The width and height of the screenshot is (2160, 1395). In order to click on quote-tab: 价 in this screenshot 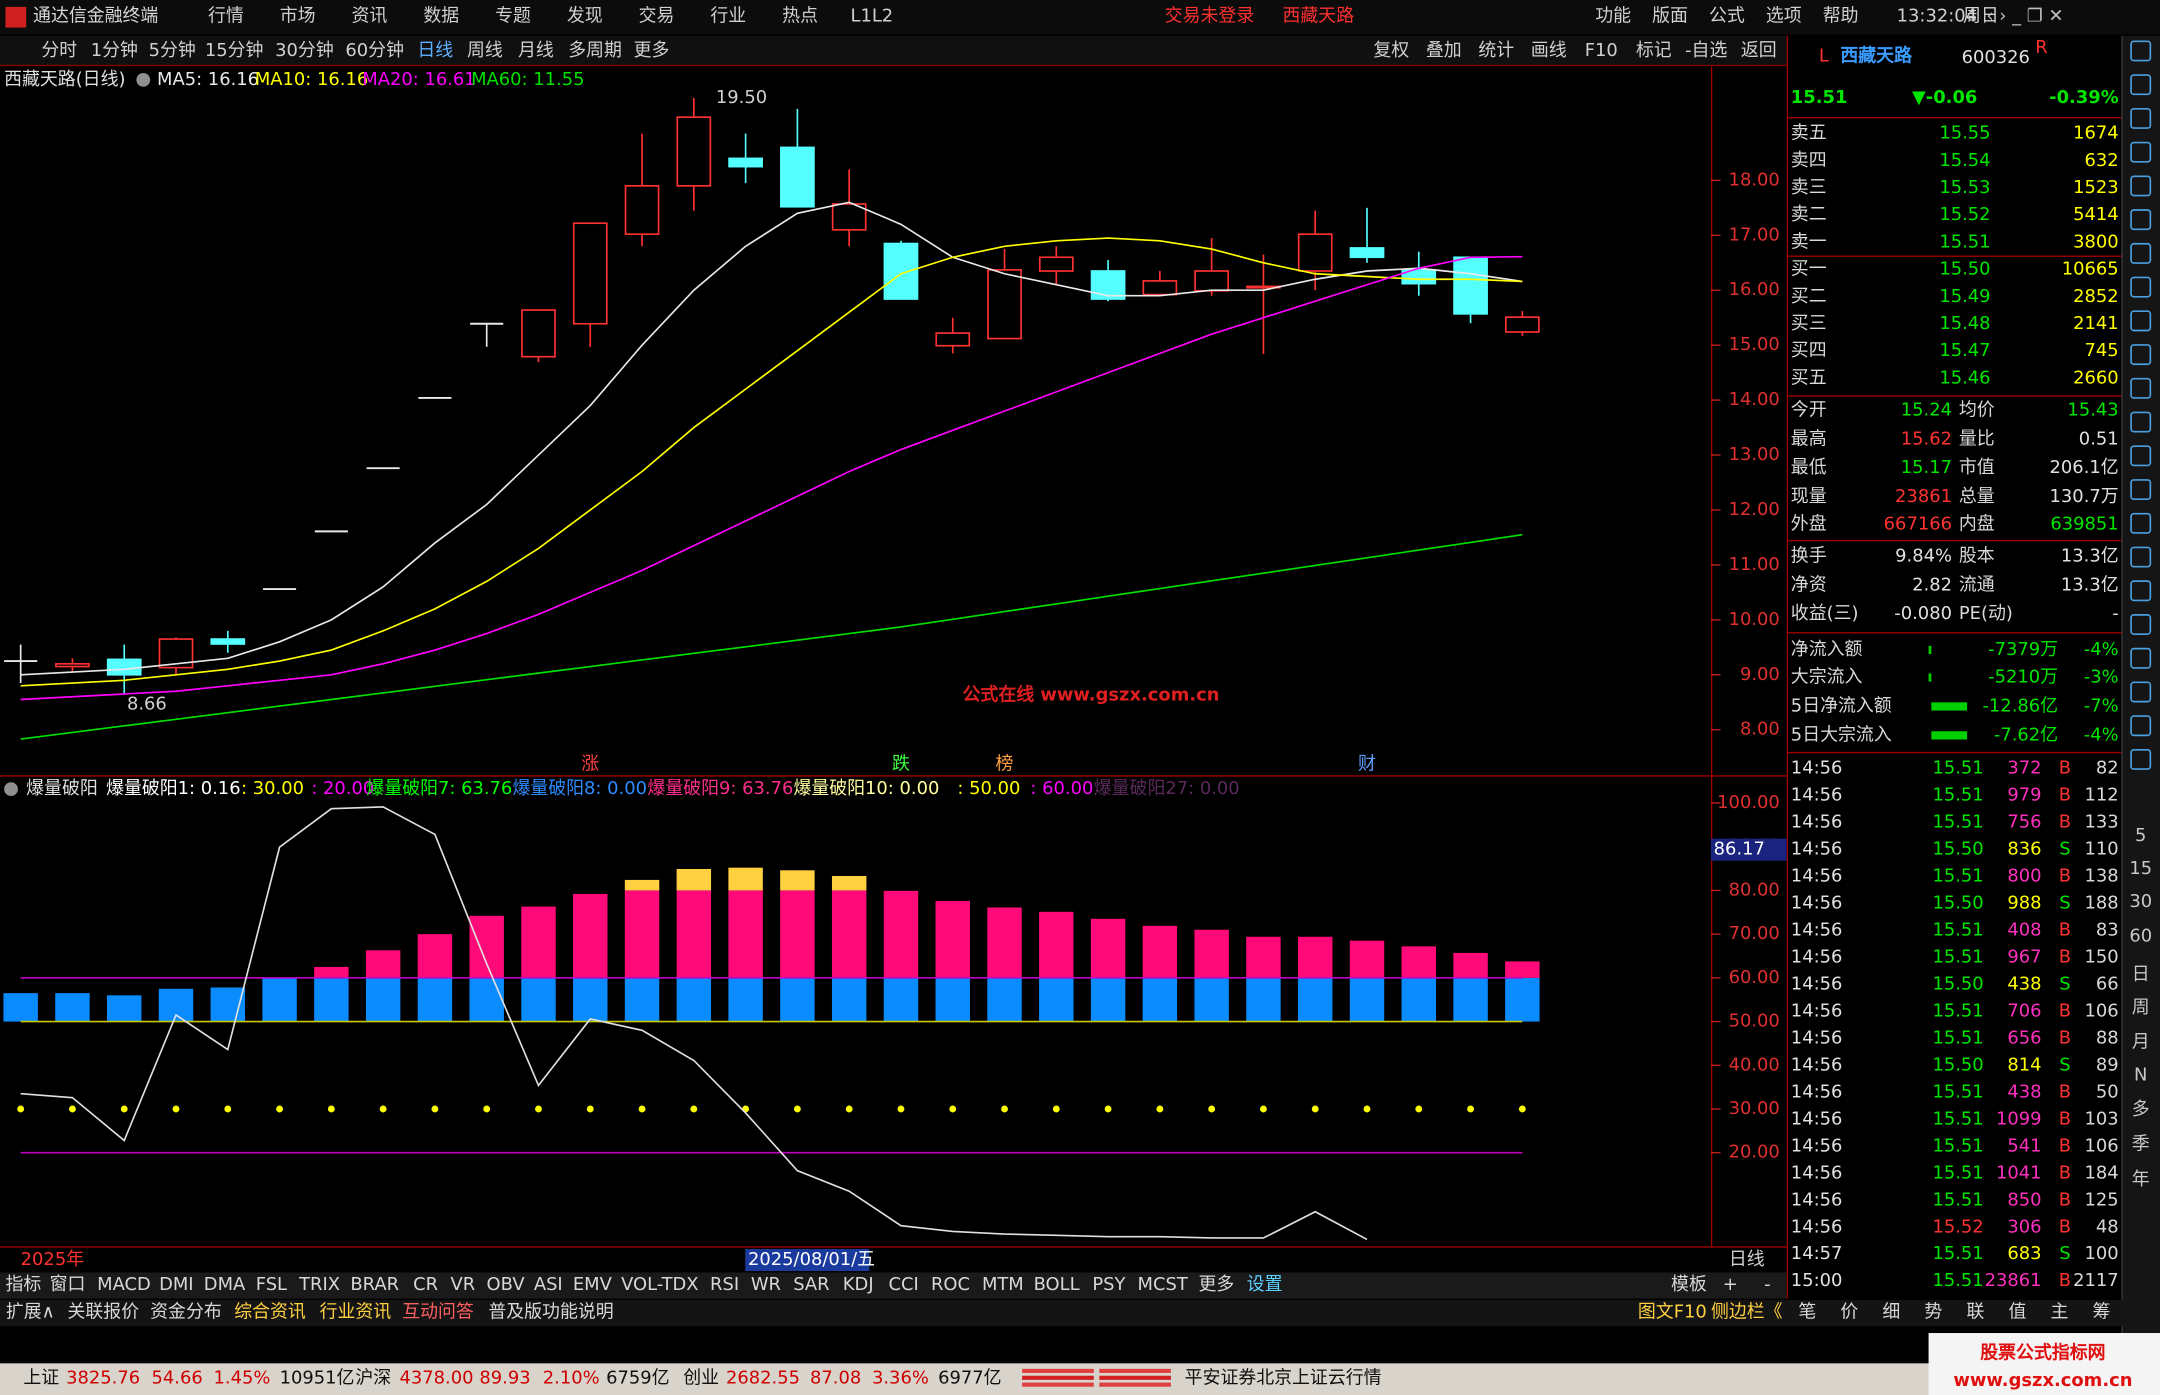, I will do `click(1849, 1311)`.